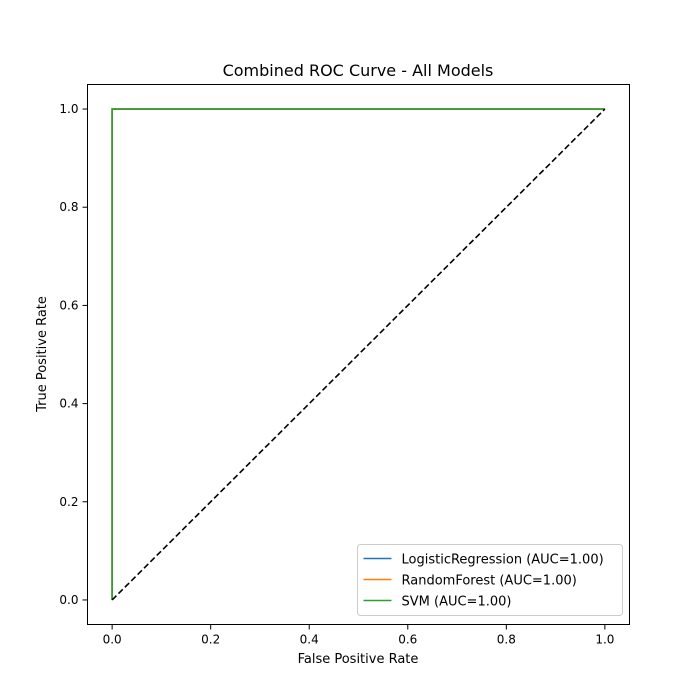  I want to click on y-tick-label: 0.4, so click(68, 404).